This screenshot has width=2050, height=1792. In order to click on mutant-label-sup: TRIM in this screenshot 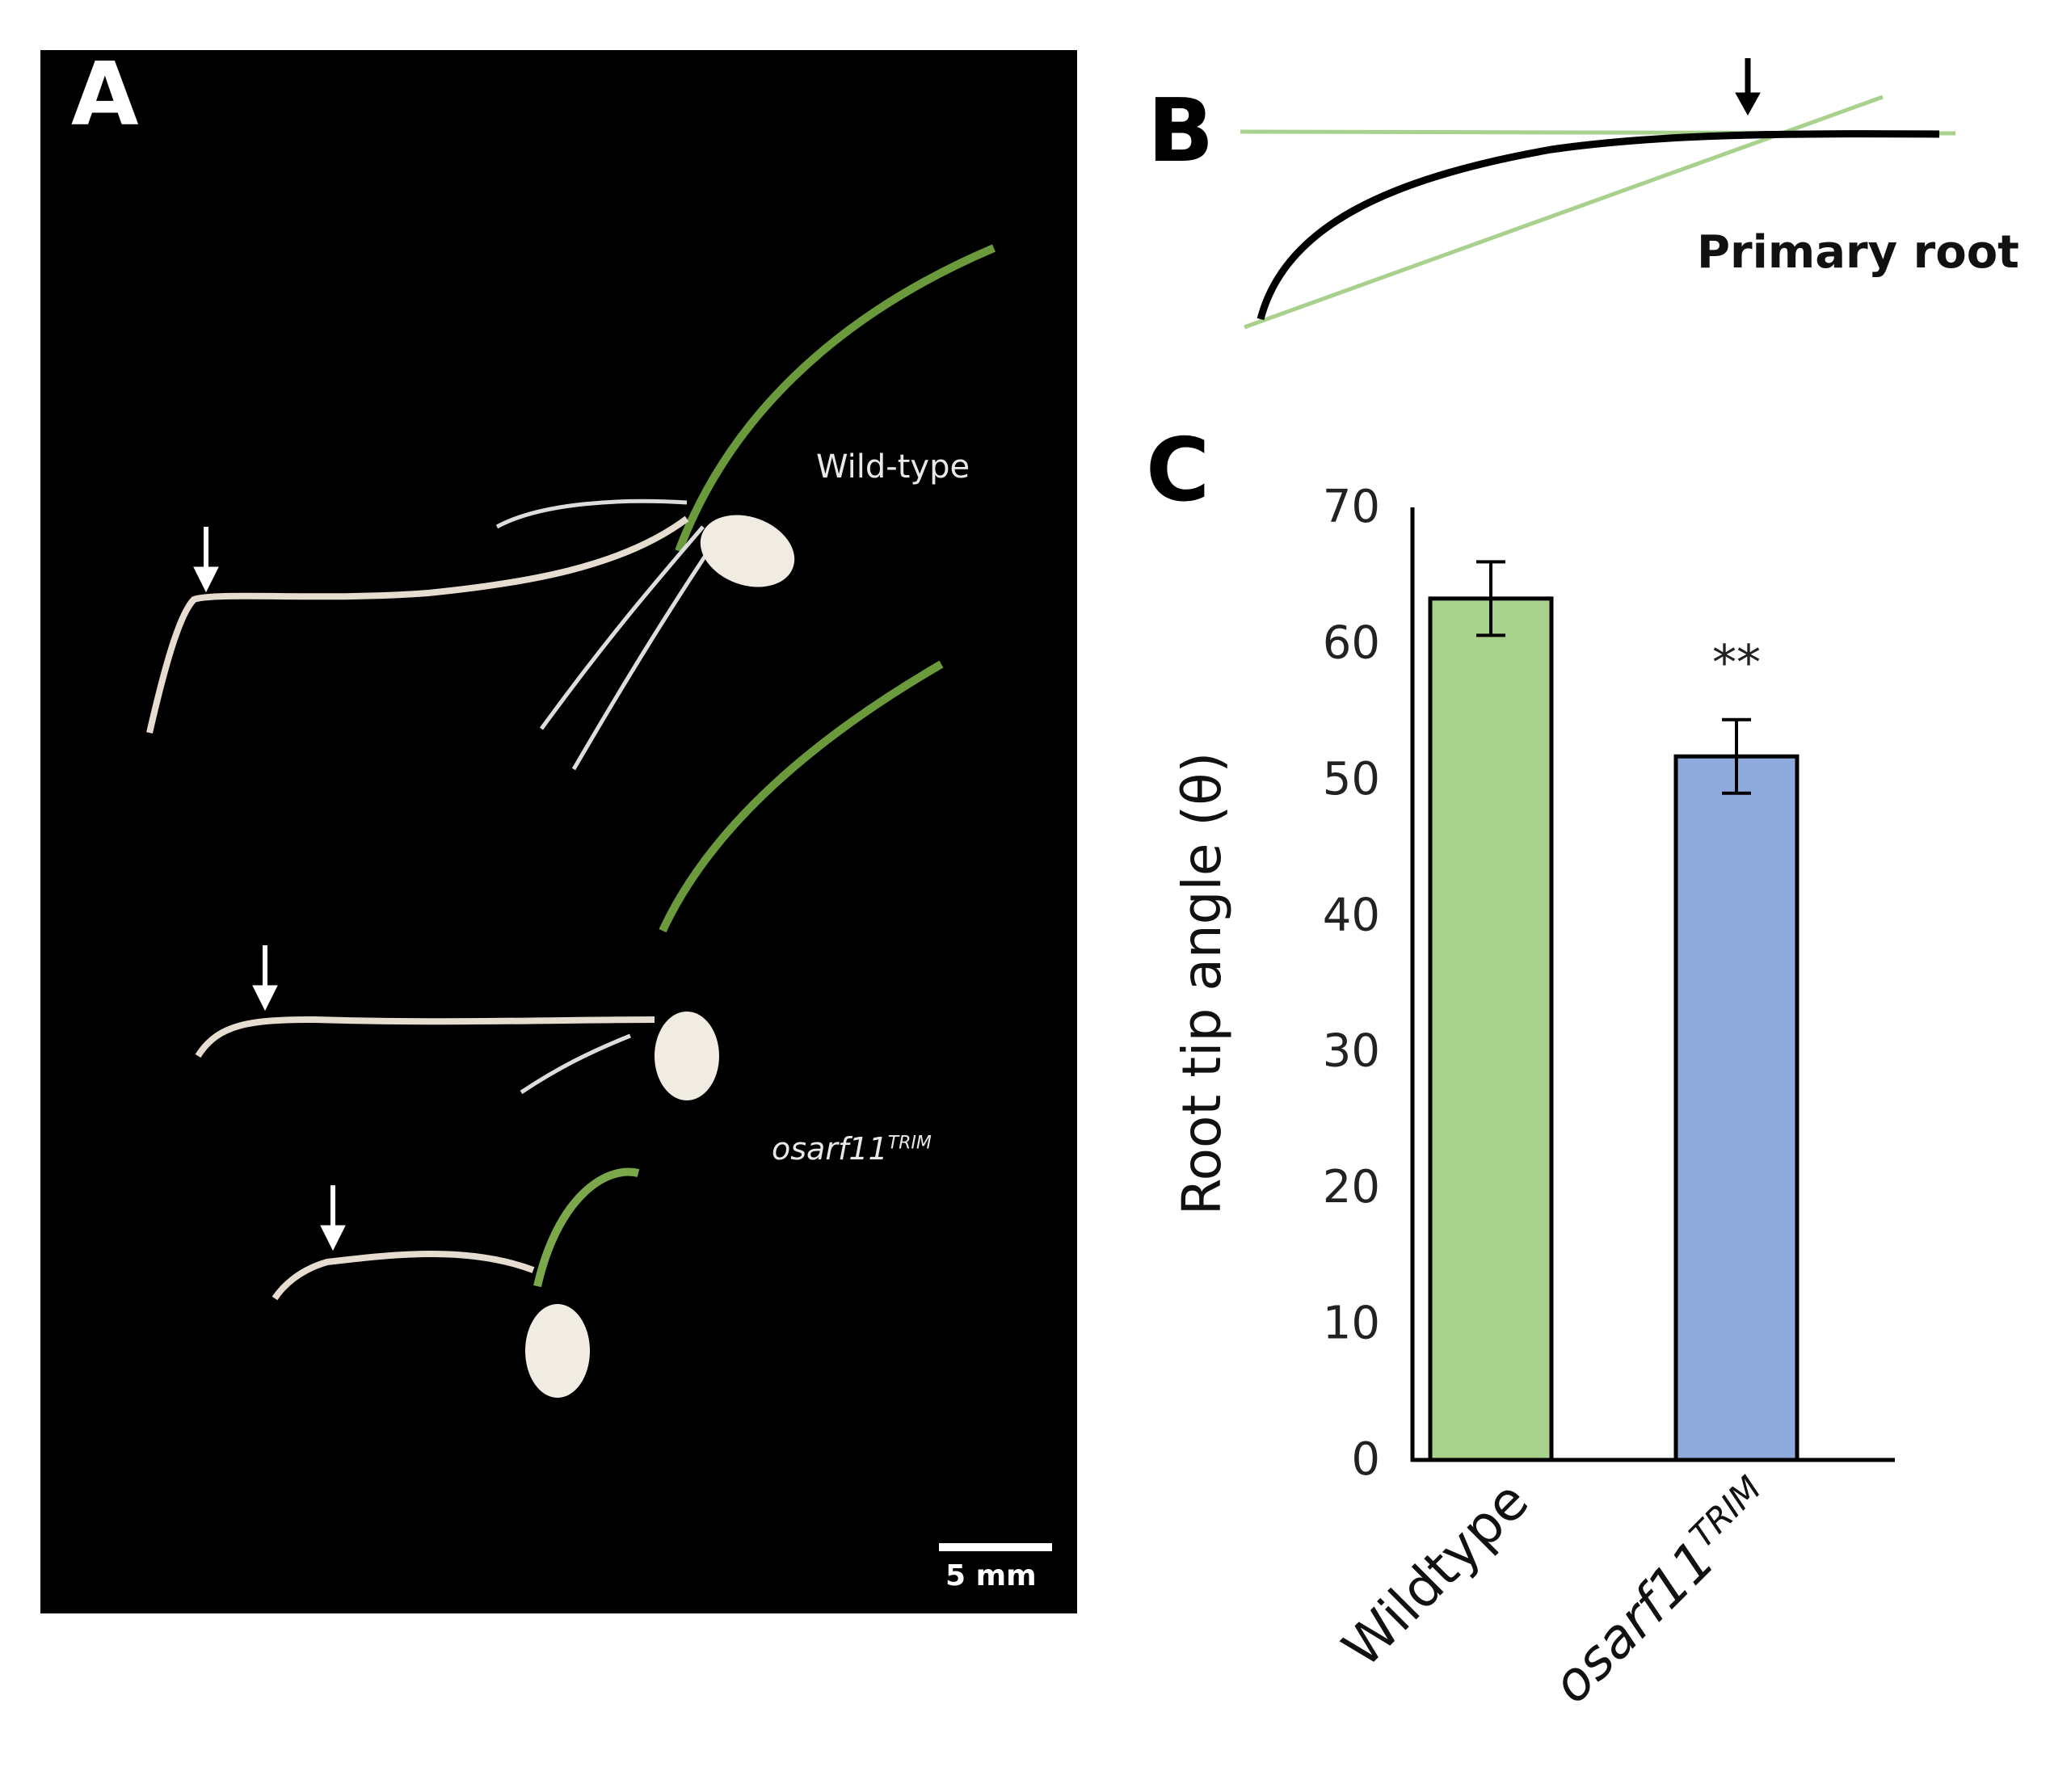, I will do `click(909, 1143)`.